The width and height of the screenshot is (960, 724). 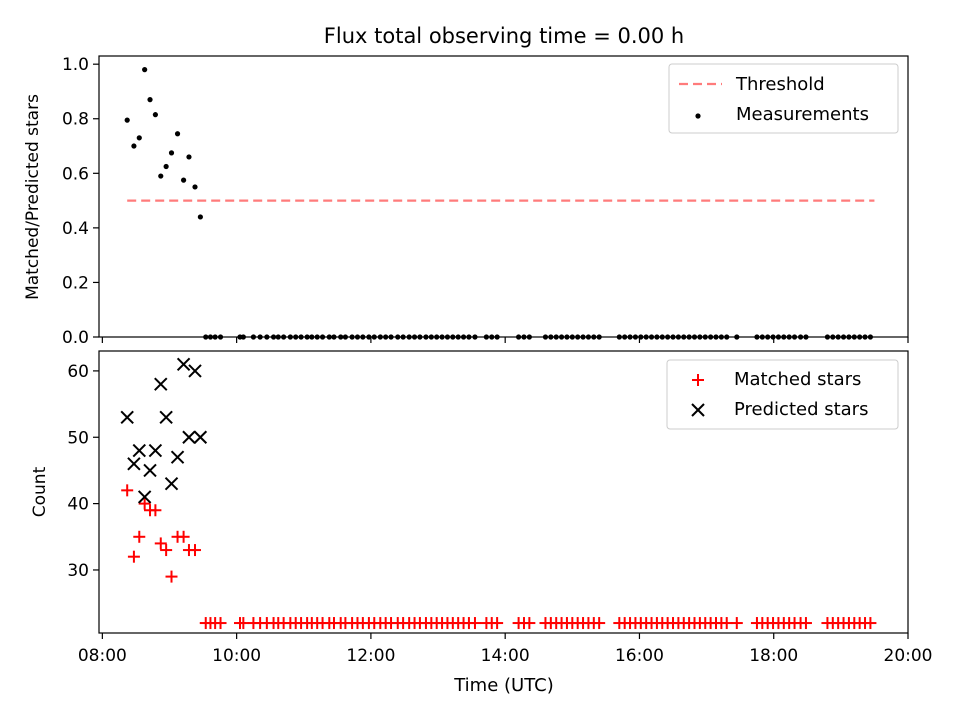 I want to click on top-ylabel: Matched/Predicted stars, so click(x=33, y=197).